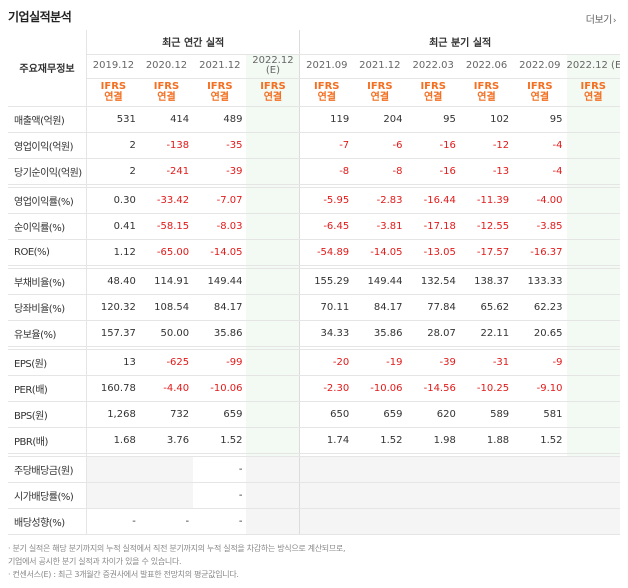 The width and height of the screenshot is (628, 588). What do you see at coordinates (433, 200) in the screenshot?
I see `table-cell: -16.44` at bounding box center [433, 200].